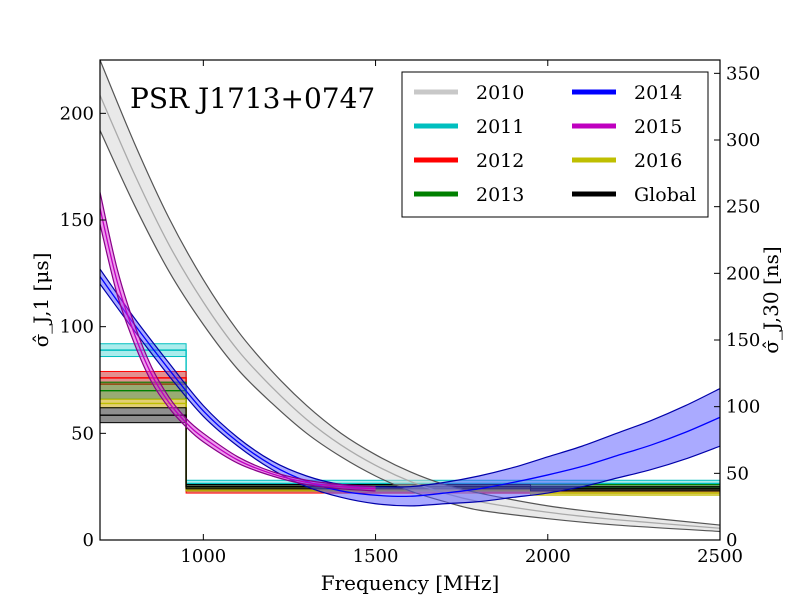  I want to click on legend-label-2011: 2011, so click(500, 127).